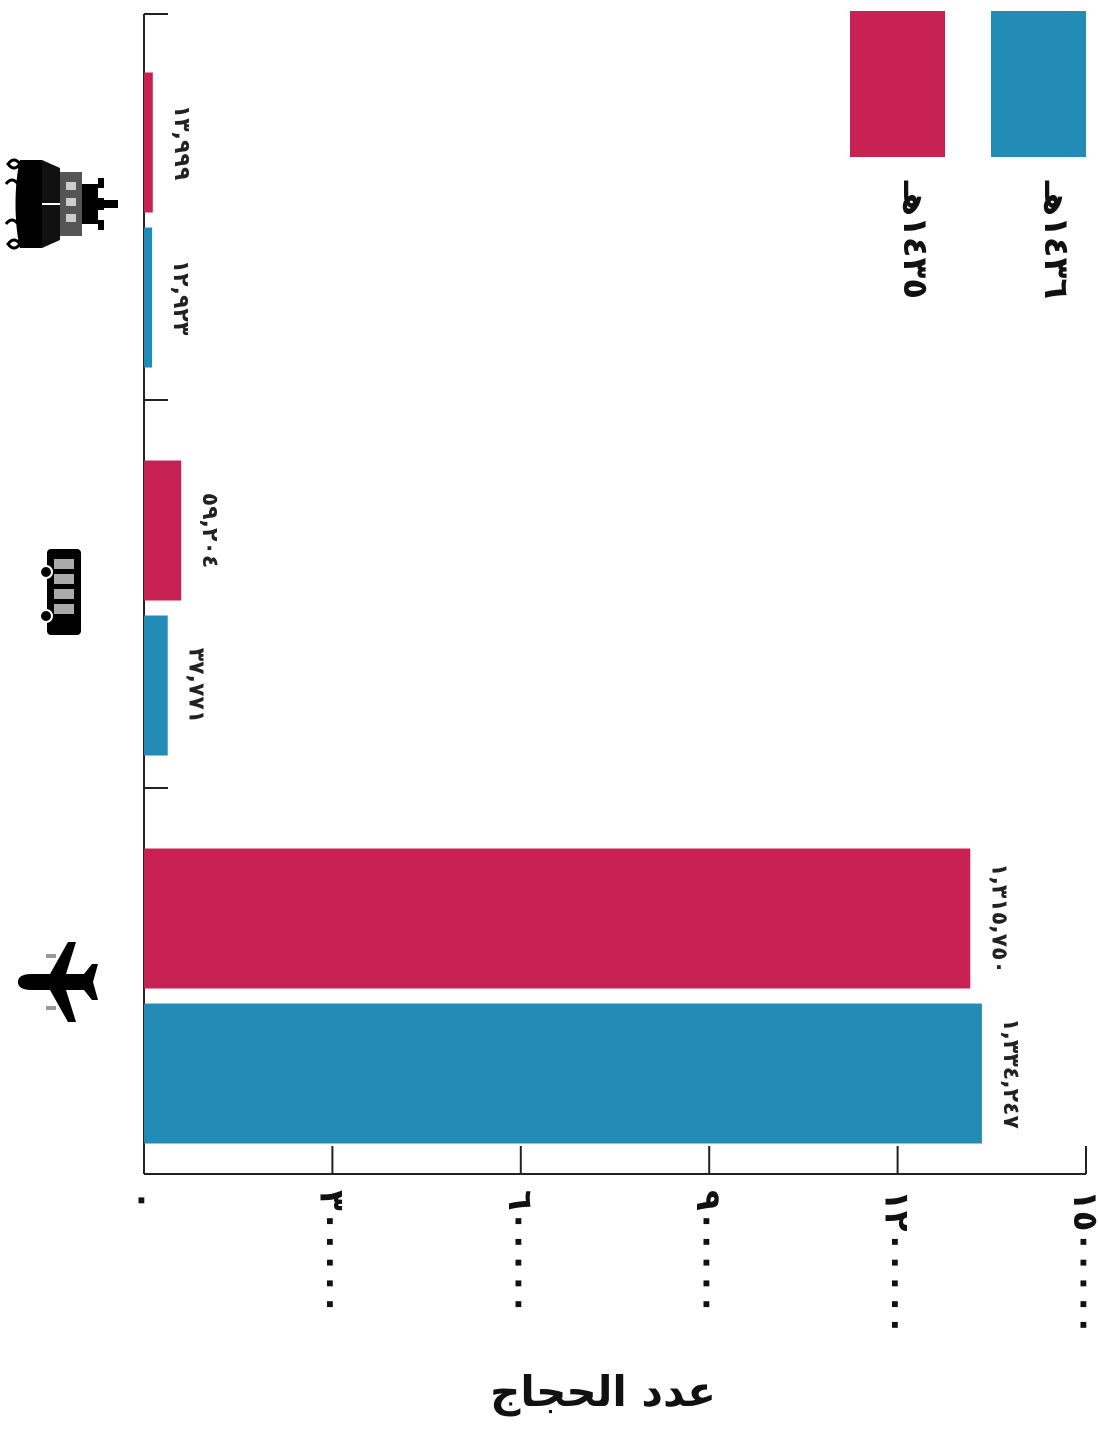 This screenshot has height=1434, width=1099. I want to click on airplane-icon, so click(58, 982).